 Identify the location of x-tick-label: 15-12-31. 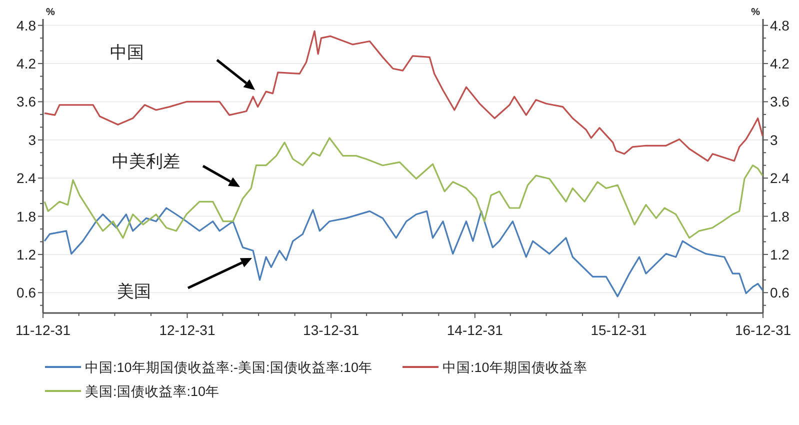
(618, 330).